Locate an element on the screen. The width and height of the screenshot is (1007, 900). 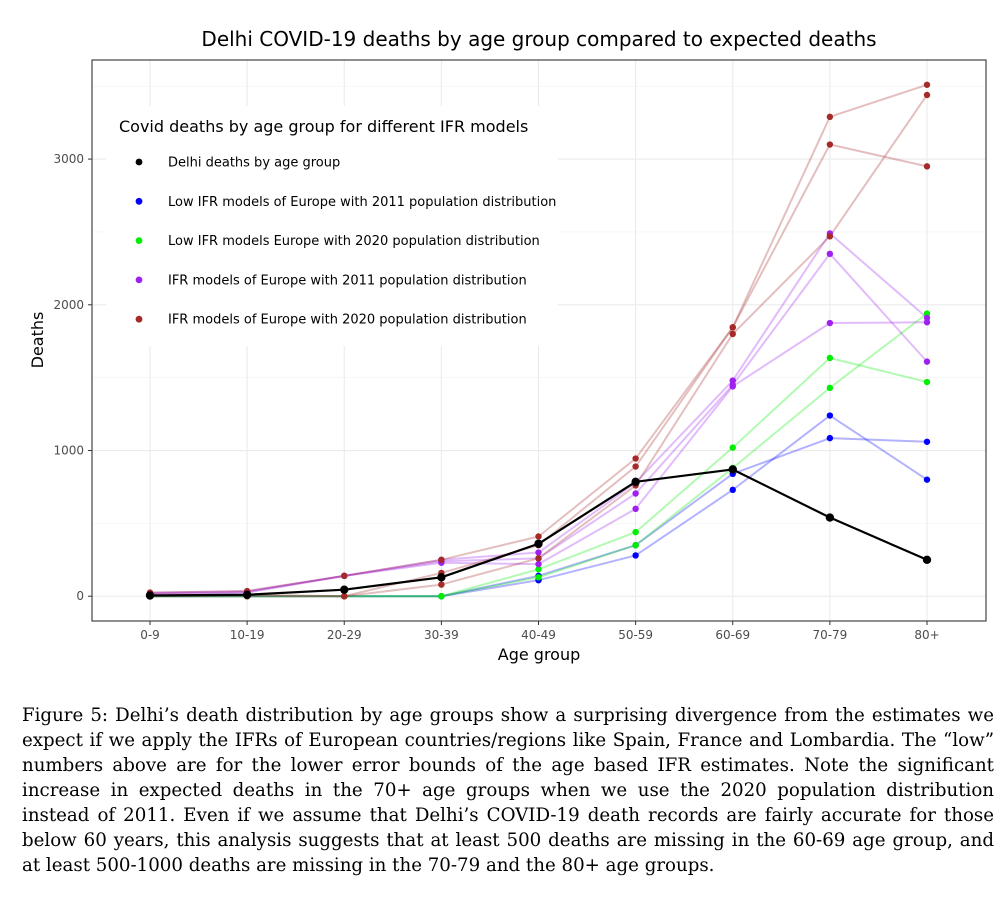
y-axis-title: Deaths is located at coordinates (37, 340).